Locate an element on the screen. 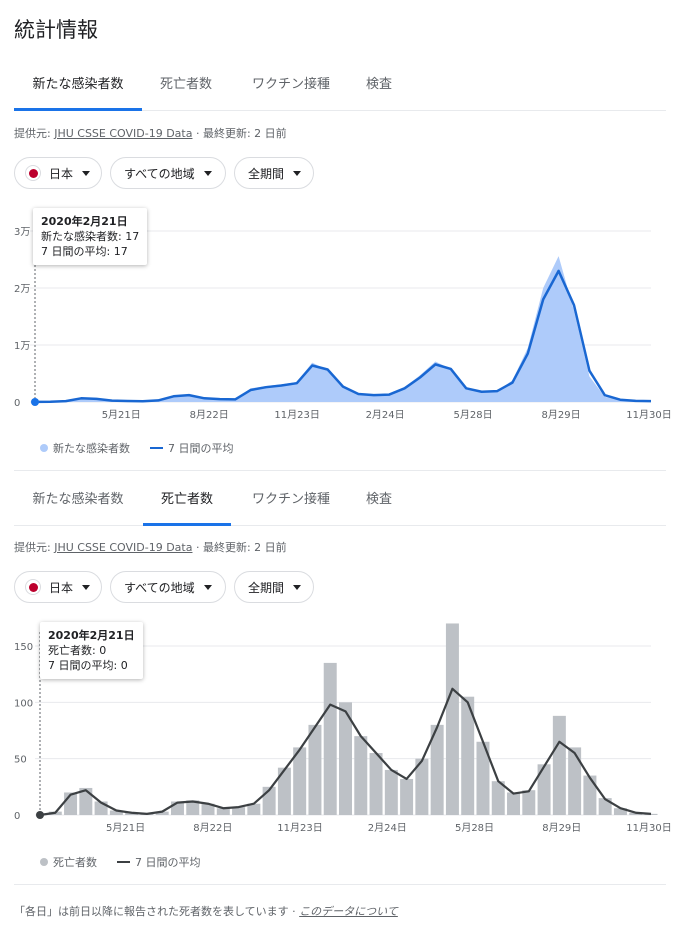 The height and width of the screenshot is (929, 690). y-tick-label: 50 is located at coordinates (20, 760).